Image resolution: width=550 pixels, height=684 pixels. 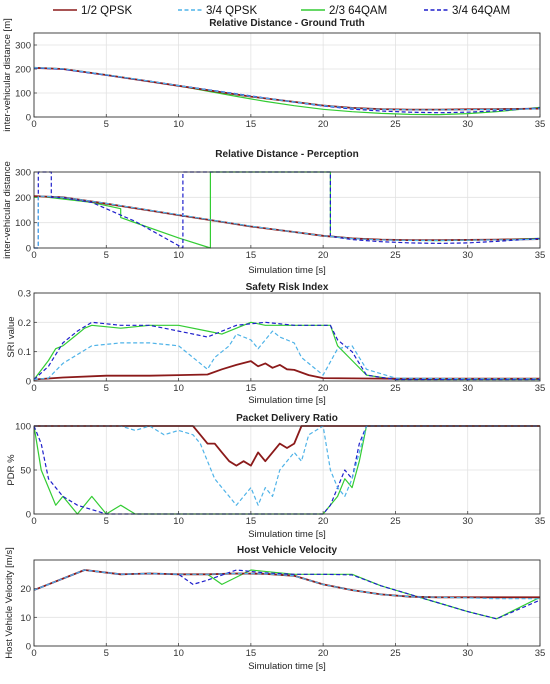 I want to click on chart-title: Relative Distance - Ground Truth, so click(x=287, y=23).